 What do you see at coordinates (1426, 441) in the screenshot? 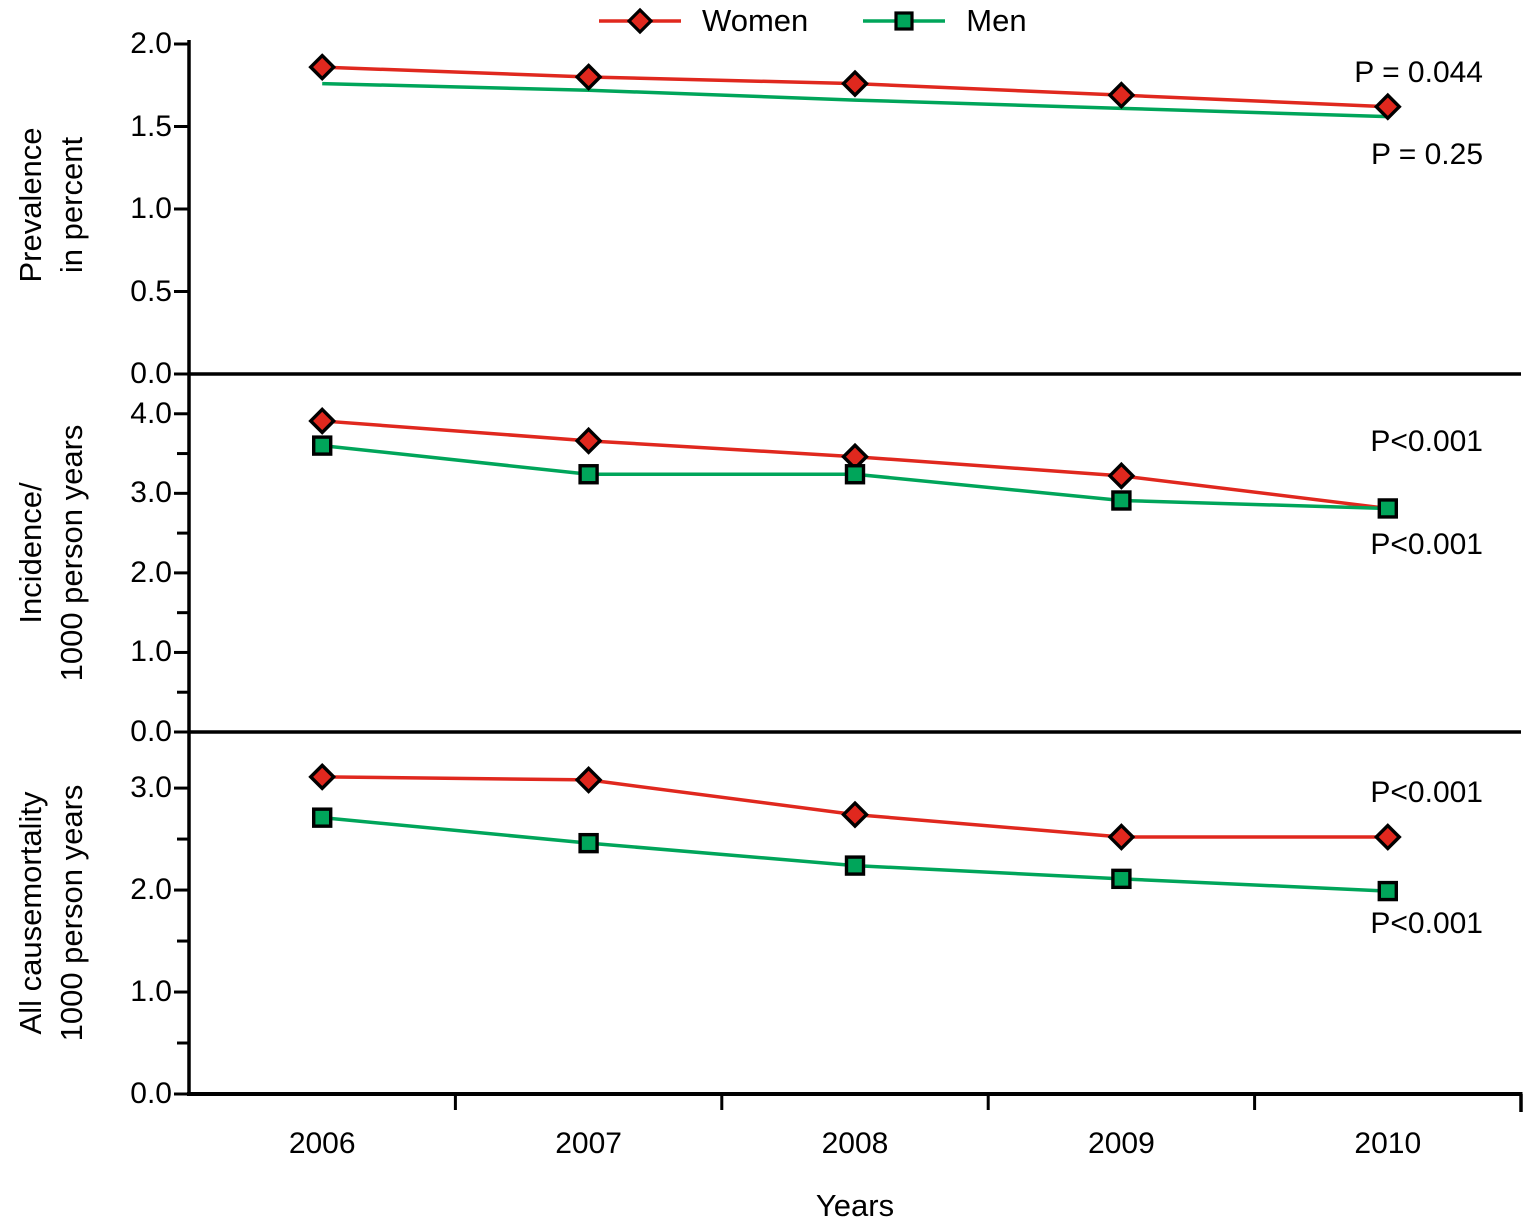
I see `p-value-incidence-women: P<0.001` at bounding box center [1426, 441].